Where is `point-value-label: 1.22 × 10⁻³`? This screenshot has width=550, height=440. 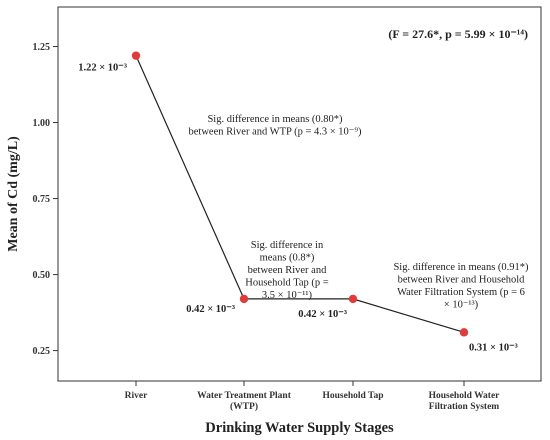 point-value-label: 1.22 × 10⁻³ is located at coordinates (102, 68).